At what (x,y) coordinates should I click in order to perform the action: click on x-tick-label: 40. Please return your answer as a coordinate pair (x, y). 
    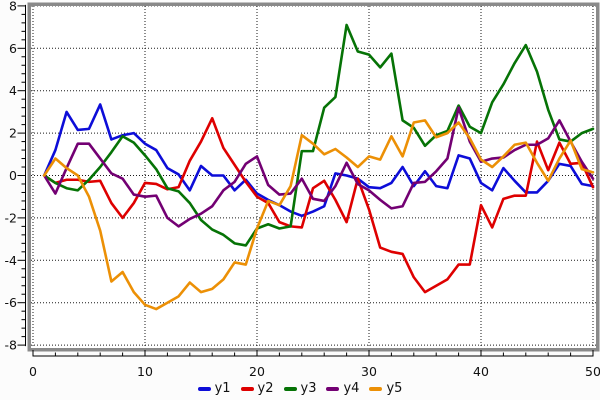
    Looking at the image, I should click on (481, 371).